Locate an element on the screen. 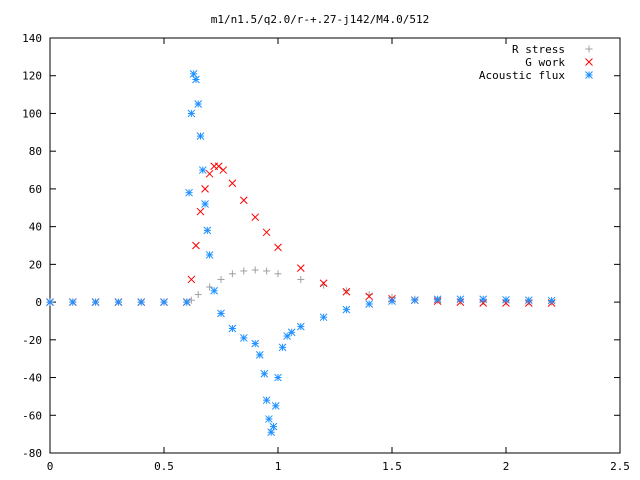 Image resolution: width=640 pixels, height=480 pixels. series-r-stress is located at coordinates (301, 286).